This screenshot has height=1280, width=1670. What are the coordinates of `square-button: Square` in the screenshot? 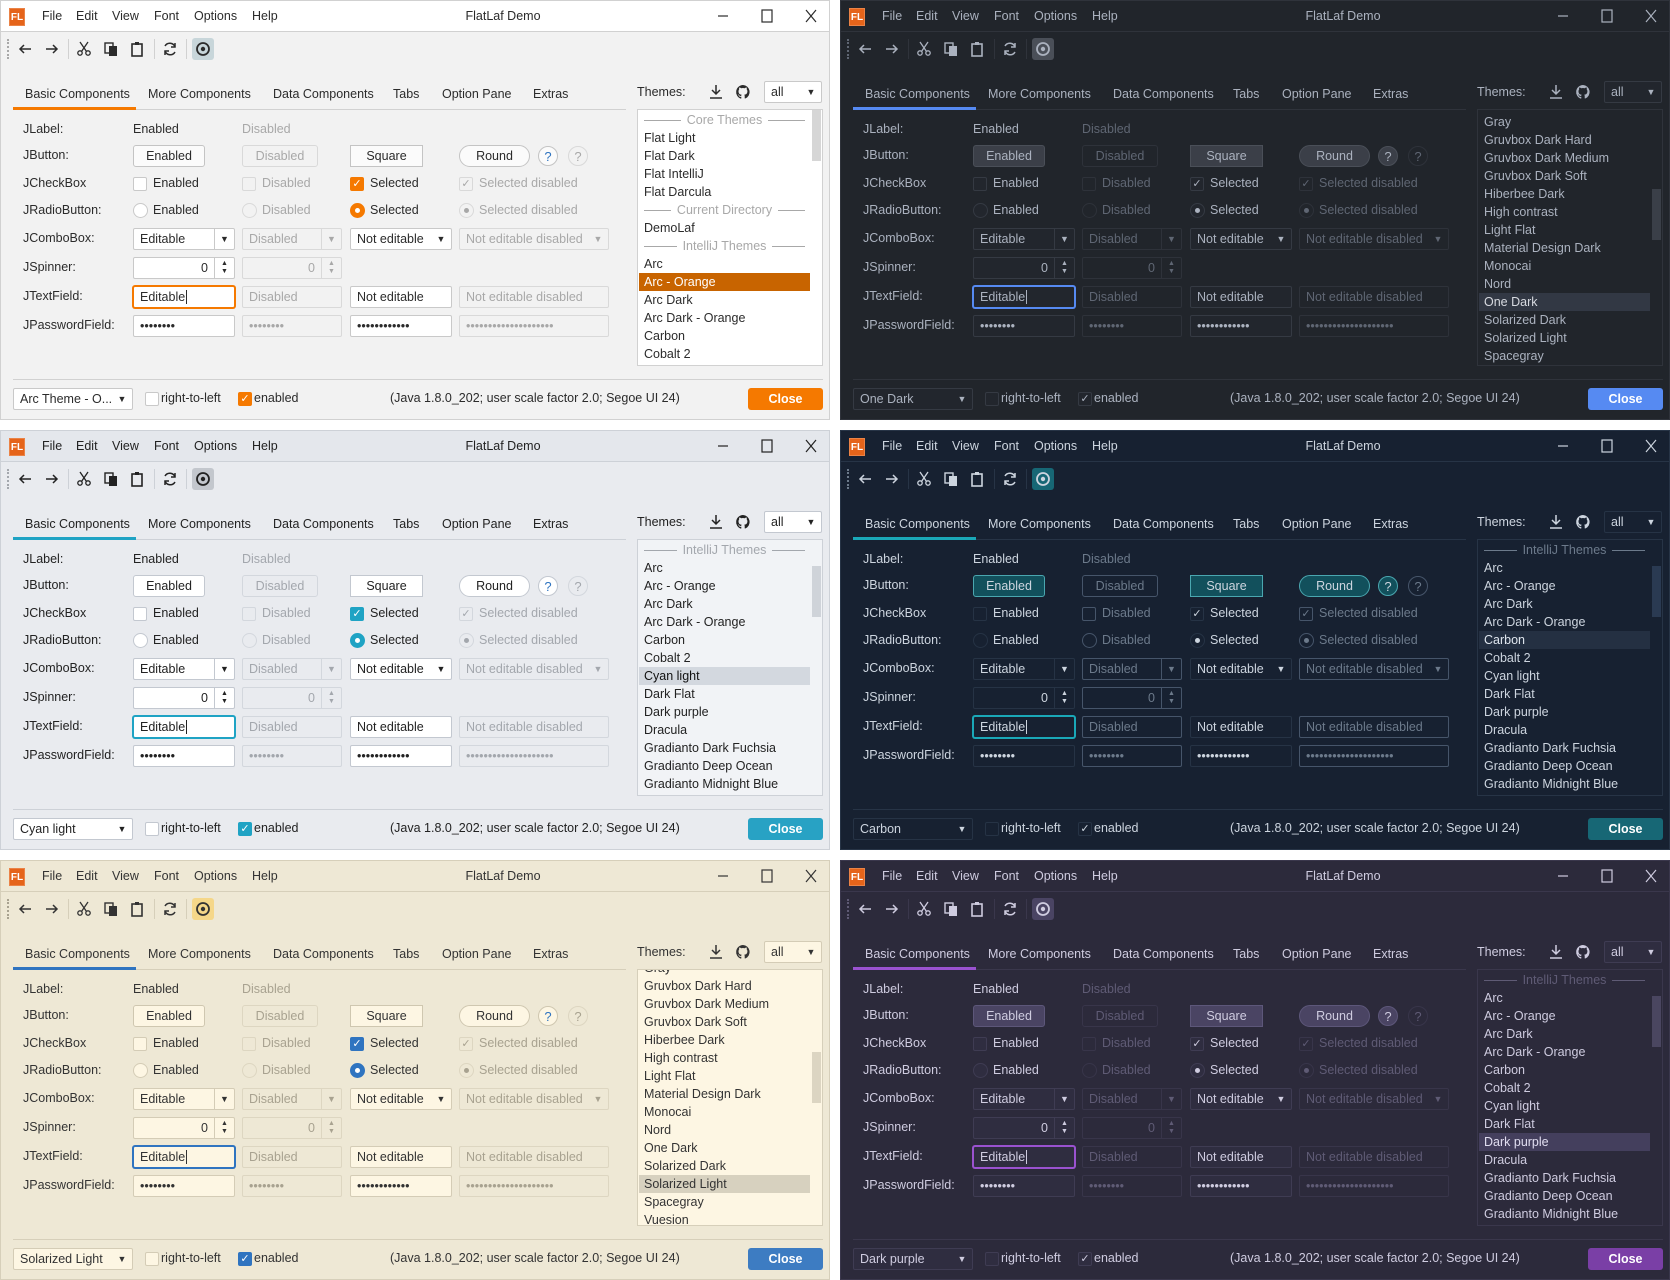 It's located at (386, 156).